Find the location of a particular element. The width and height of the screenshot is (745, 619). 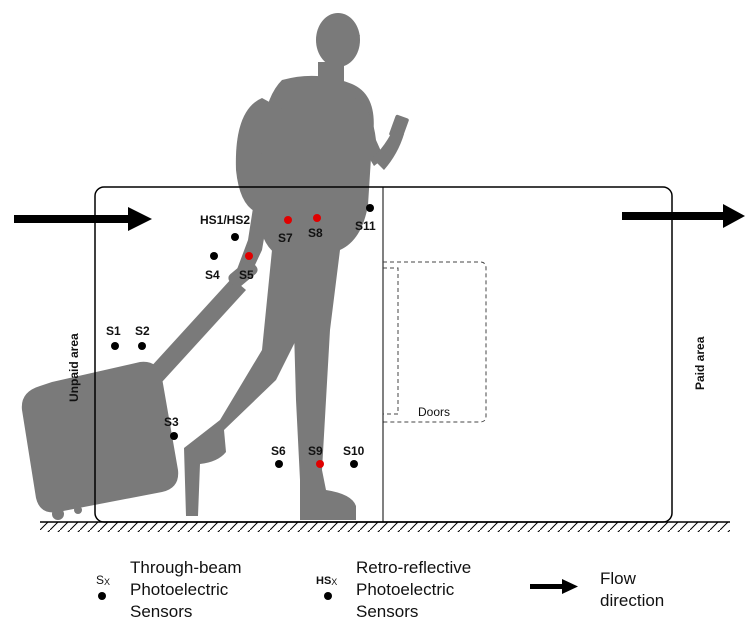

unpaid-area-label: Unpaid area is located at coordinates (74, 367).